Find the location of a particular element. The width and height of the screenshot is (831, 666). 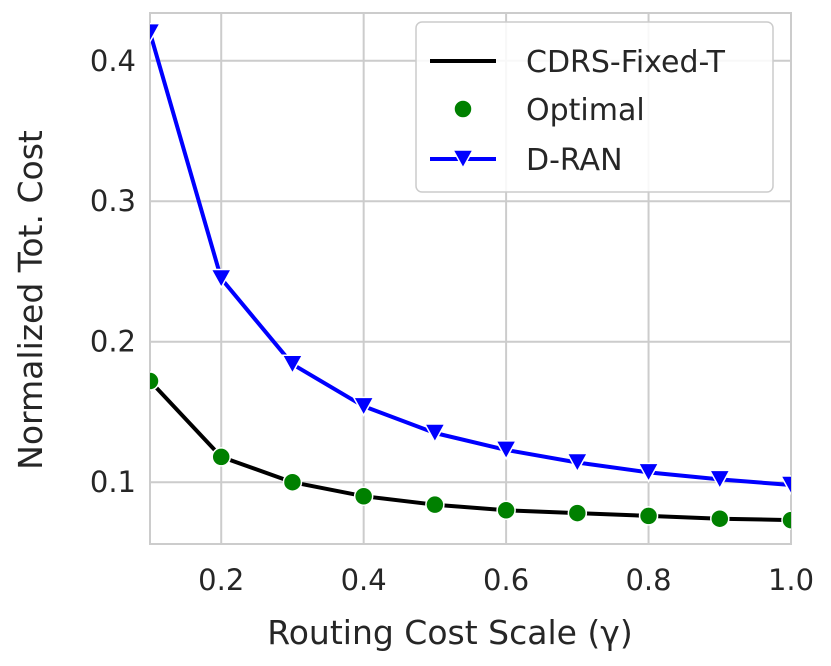

legend-label-cdrs: CDRS-Fixed-T is located at coordinates (626, 62).